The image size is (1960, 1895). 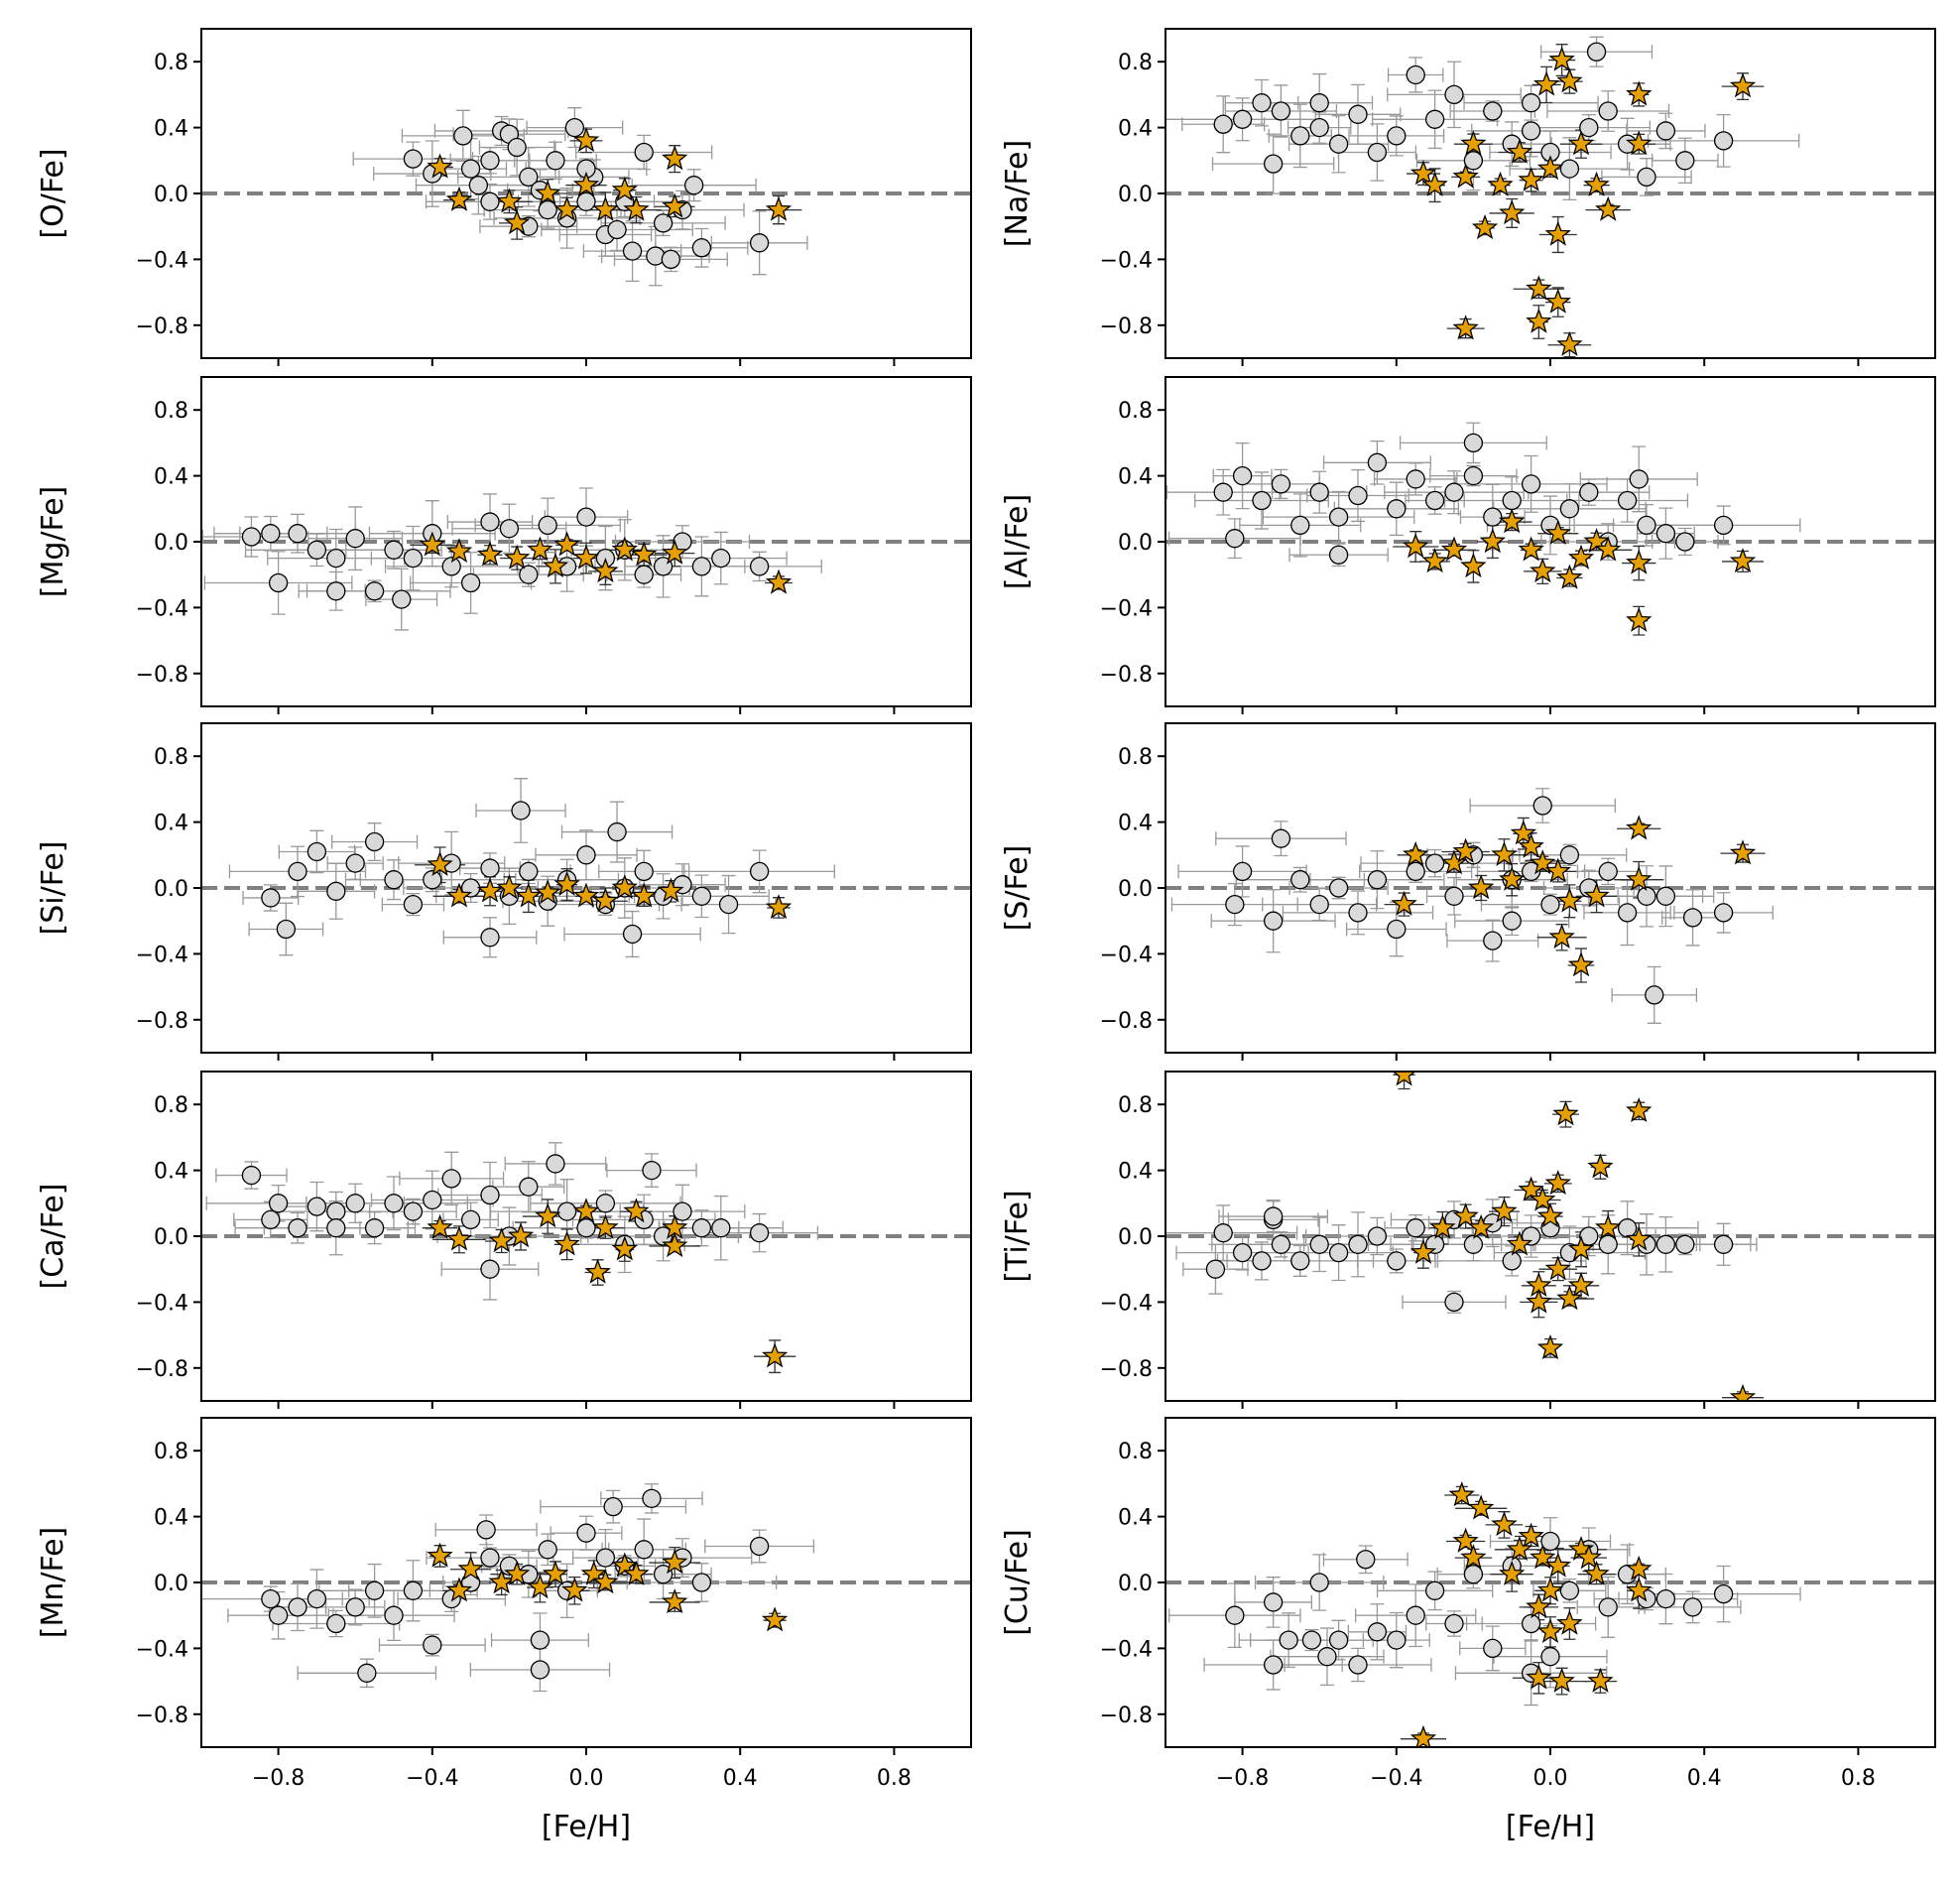 I want to click on x-tick-label: 0.8, so click(x=895, y=1778).